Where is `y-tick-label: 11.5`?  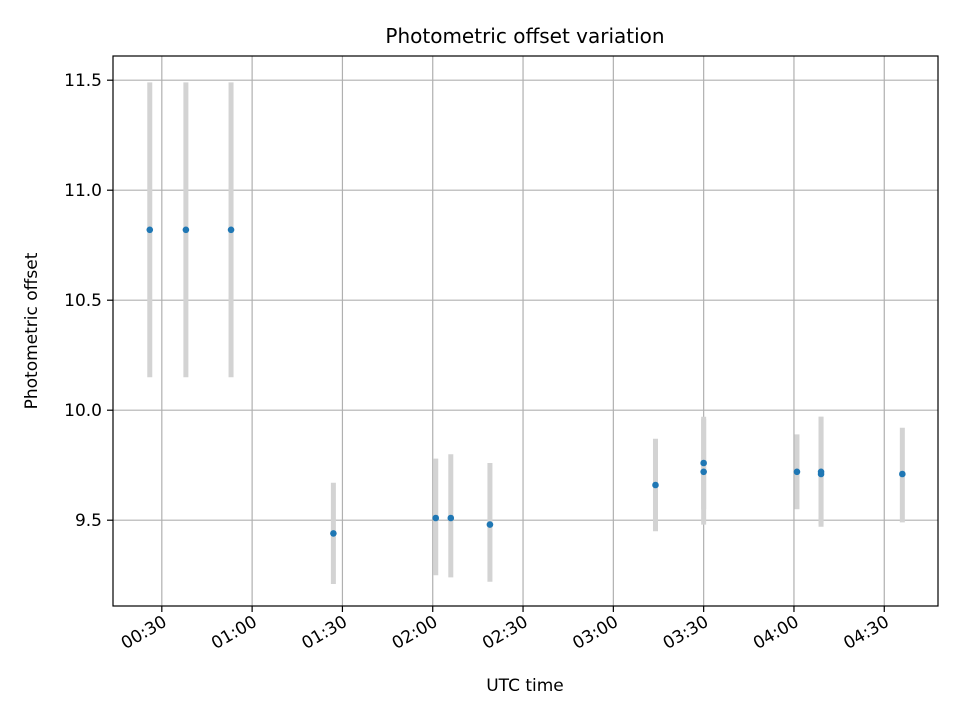
y-tick-label: 11.5 is located at coordinates (83, 81).